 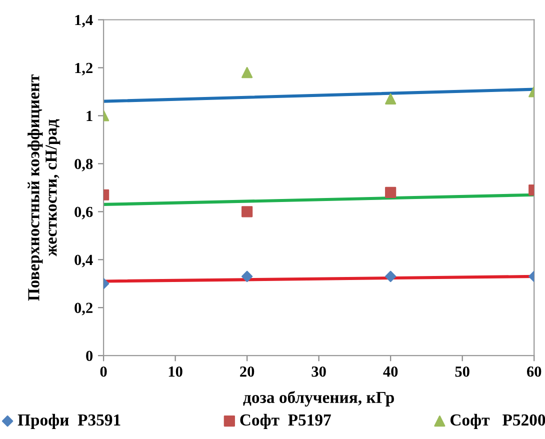 What do you see at coordinates (83, 213) in the screenshot?
I see `y-tick-label: 0,6` at bounding box center [83, 213].